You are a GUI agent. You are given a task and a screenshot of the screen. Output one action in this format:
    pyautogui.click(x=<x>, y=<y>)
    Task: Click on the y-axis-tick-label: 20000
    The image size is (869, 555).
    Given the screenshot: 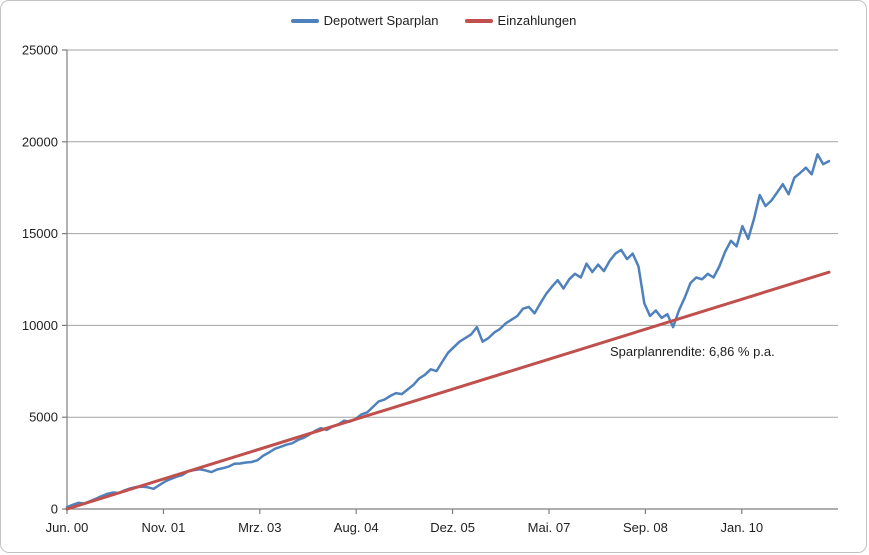 What is the action you would take?
    pyautogui.click(x=40, y=141)
    